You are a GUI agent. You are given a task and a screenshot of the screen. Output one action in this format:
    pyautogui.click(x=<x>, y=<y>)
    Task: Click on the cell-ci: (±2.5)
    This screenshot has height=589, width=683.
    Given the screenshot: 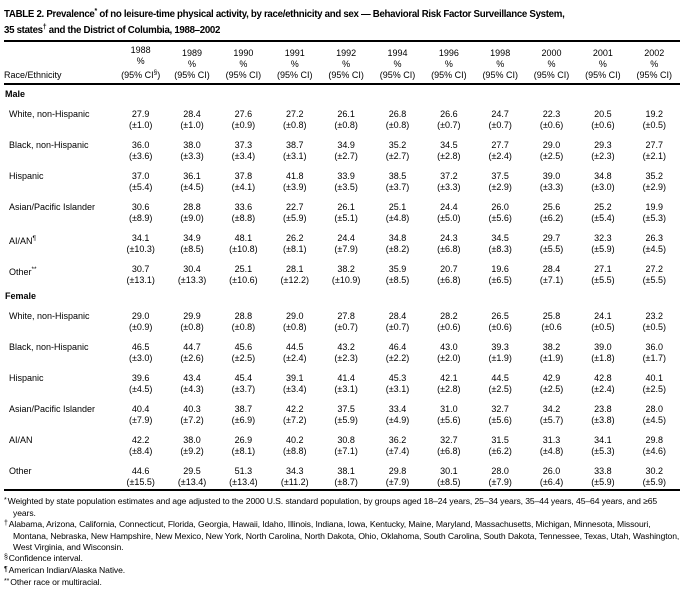 What is the action you would take?
    pyautogui.click(x=500, y=389)
    